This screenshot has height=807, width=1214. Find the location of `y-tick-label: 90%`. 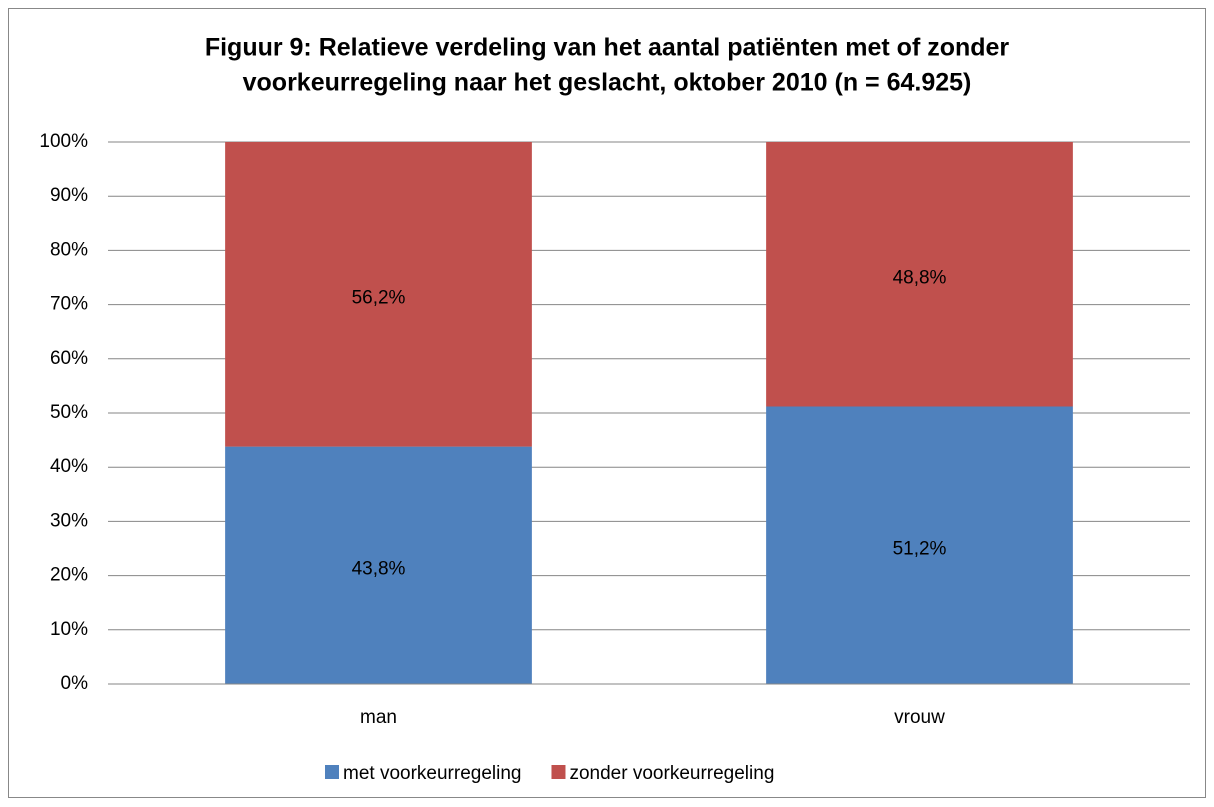

y-tick-label: 90% is located at coordinates (69, 195).